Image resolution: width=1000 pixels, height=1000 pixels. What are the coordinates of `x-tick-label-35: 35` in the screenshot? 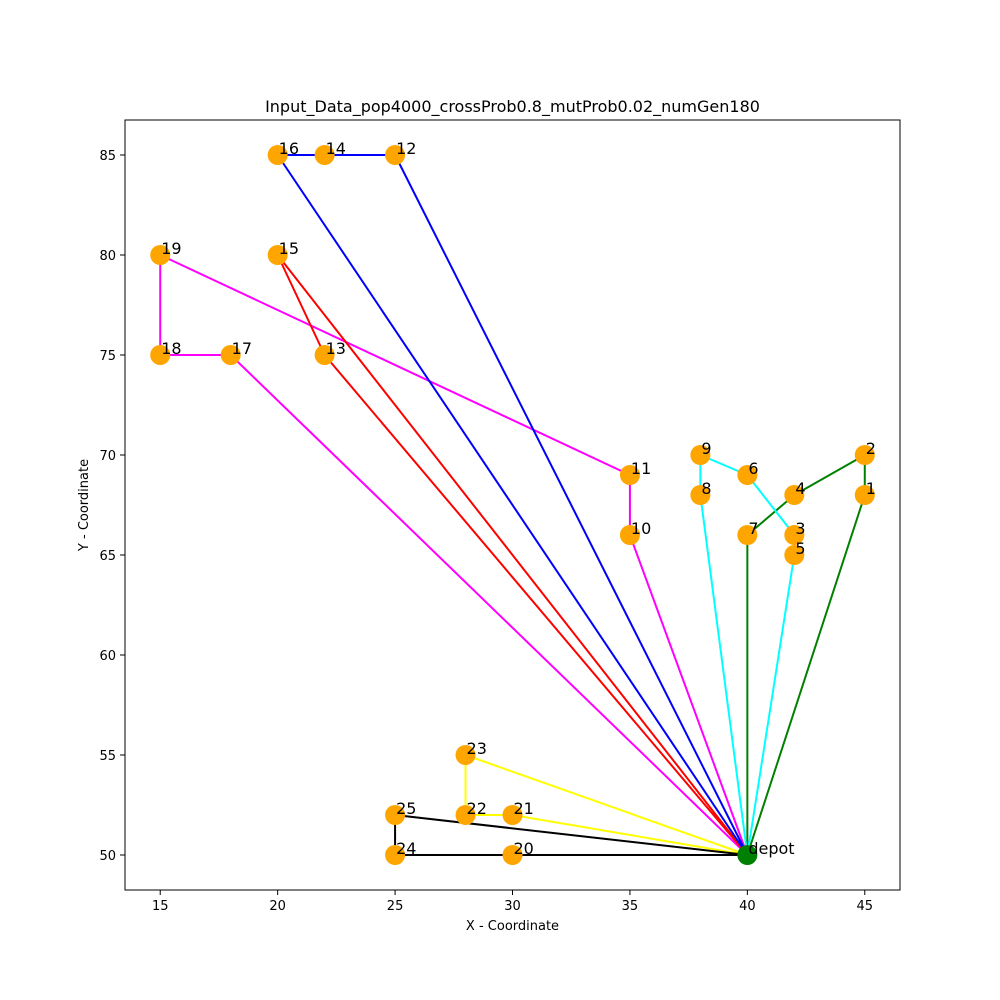 It's located at (630, 906).